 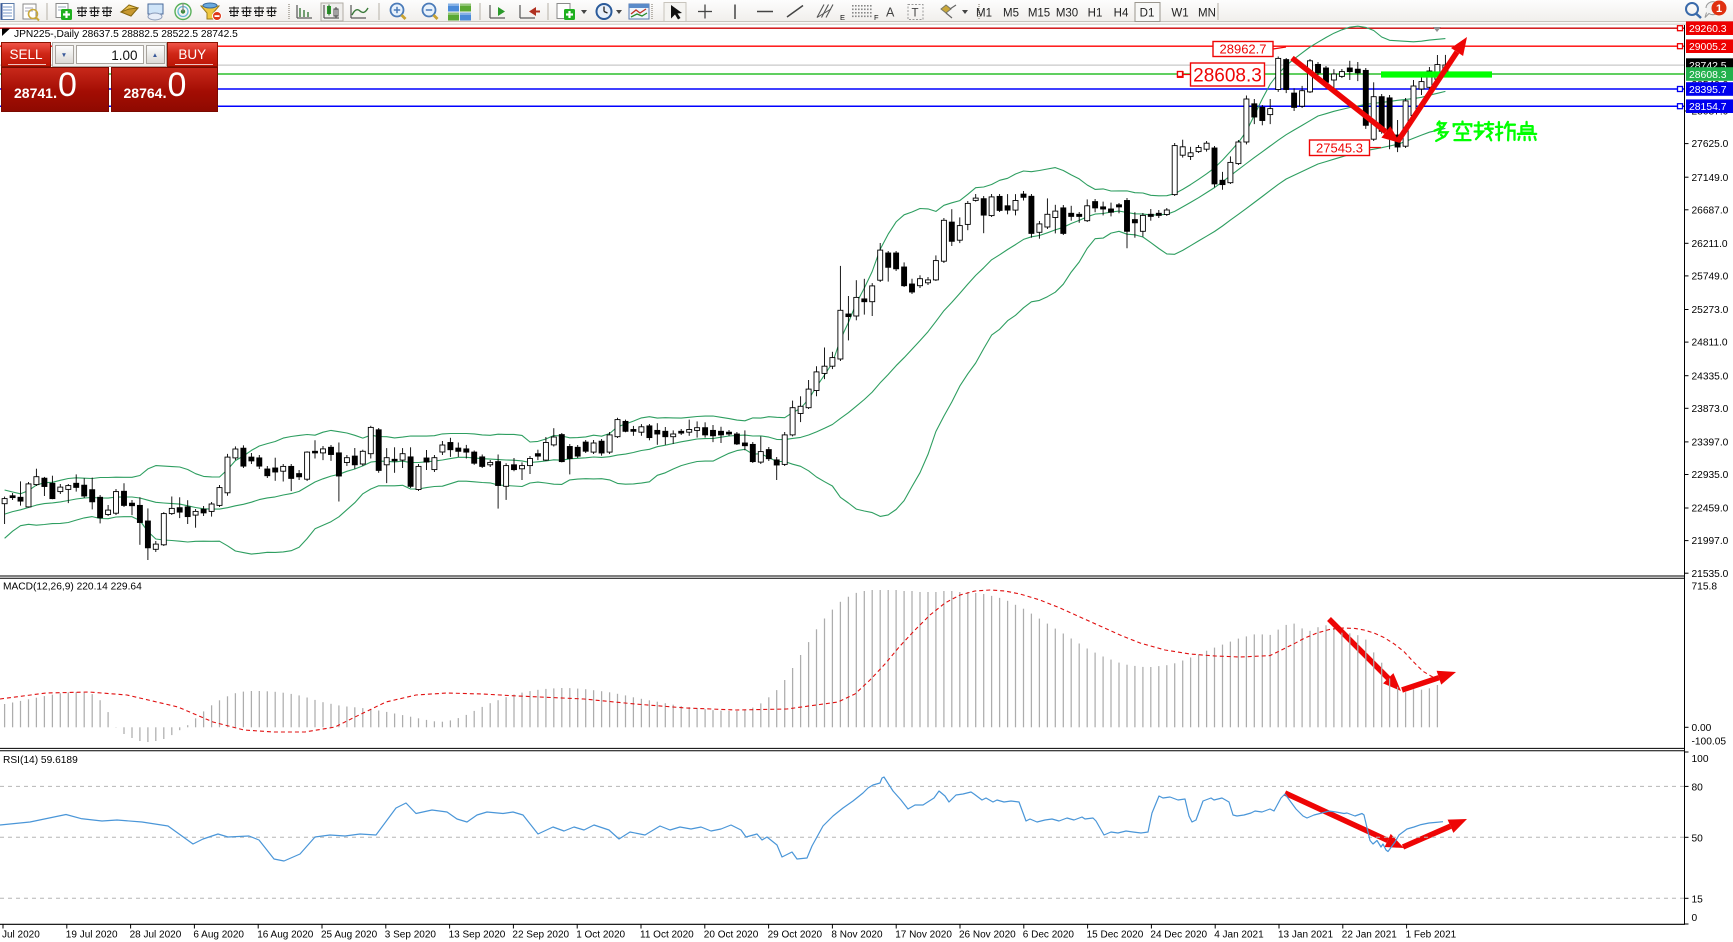 I want to click on svg-text: RSI(14) 59.6189, so click(x=40, y=760).